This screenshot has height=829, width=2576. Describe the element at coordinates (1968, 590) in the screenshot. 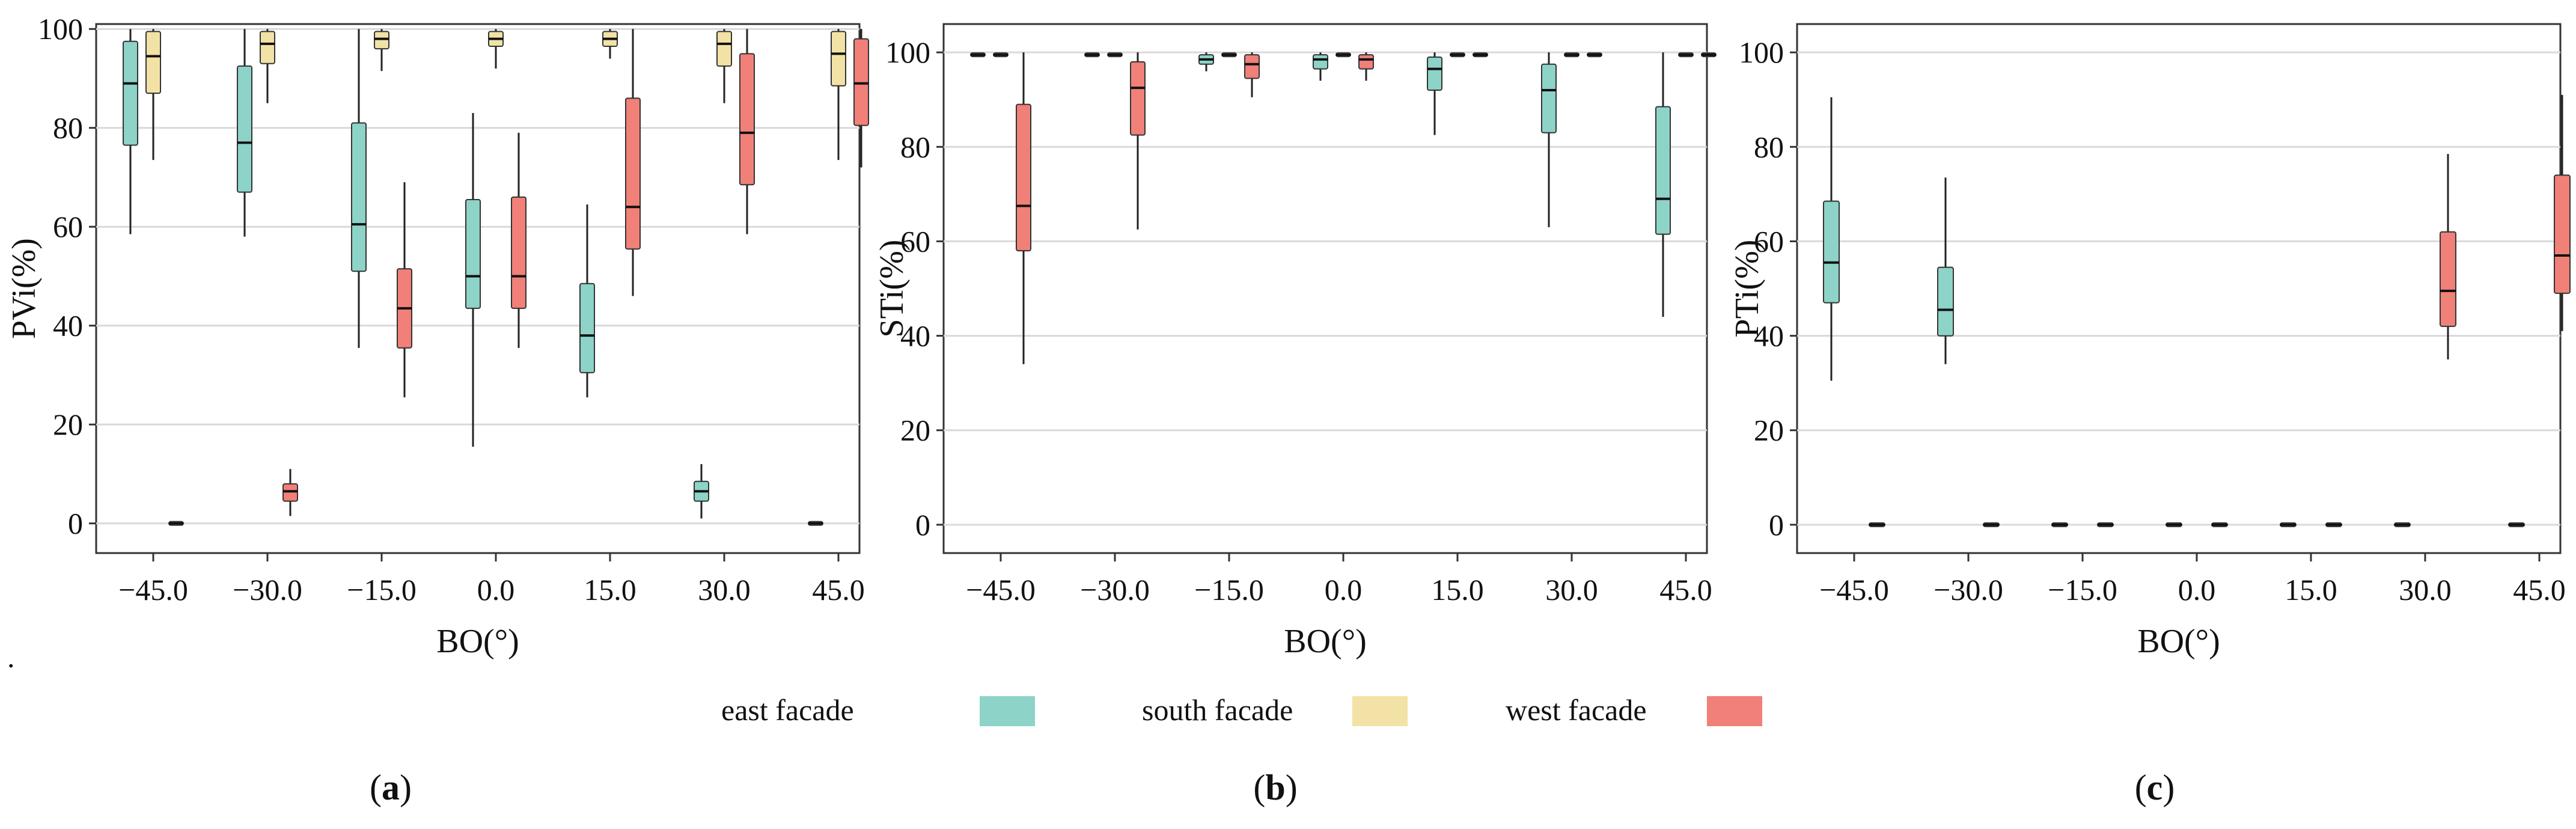

I see `x-tick-label-c-1: −30.0` at that location.